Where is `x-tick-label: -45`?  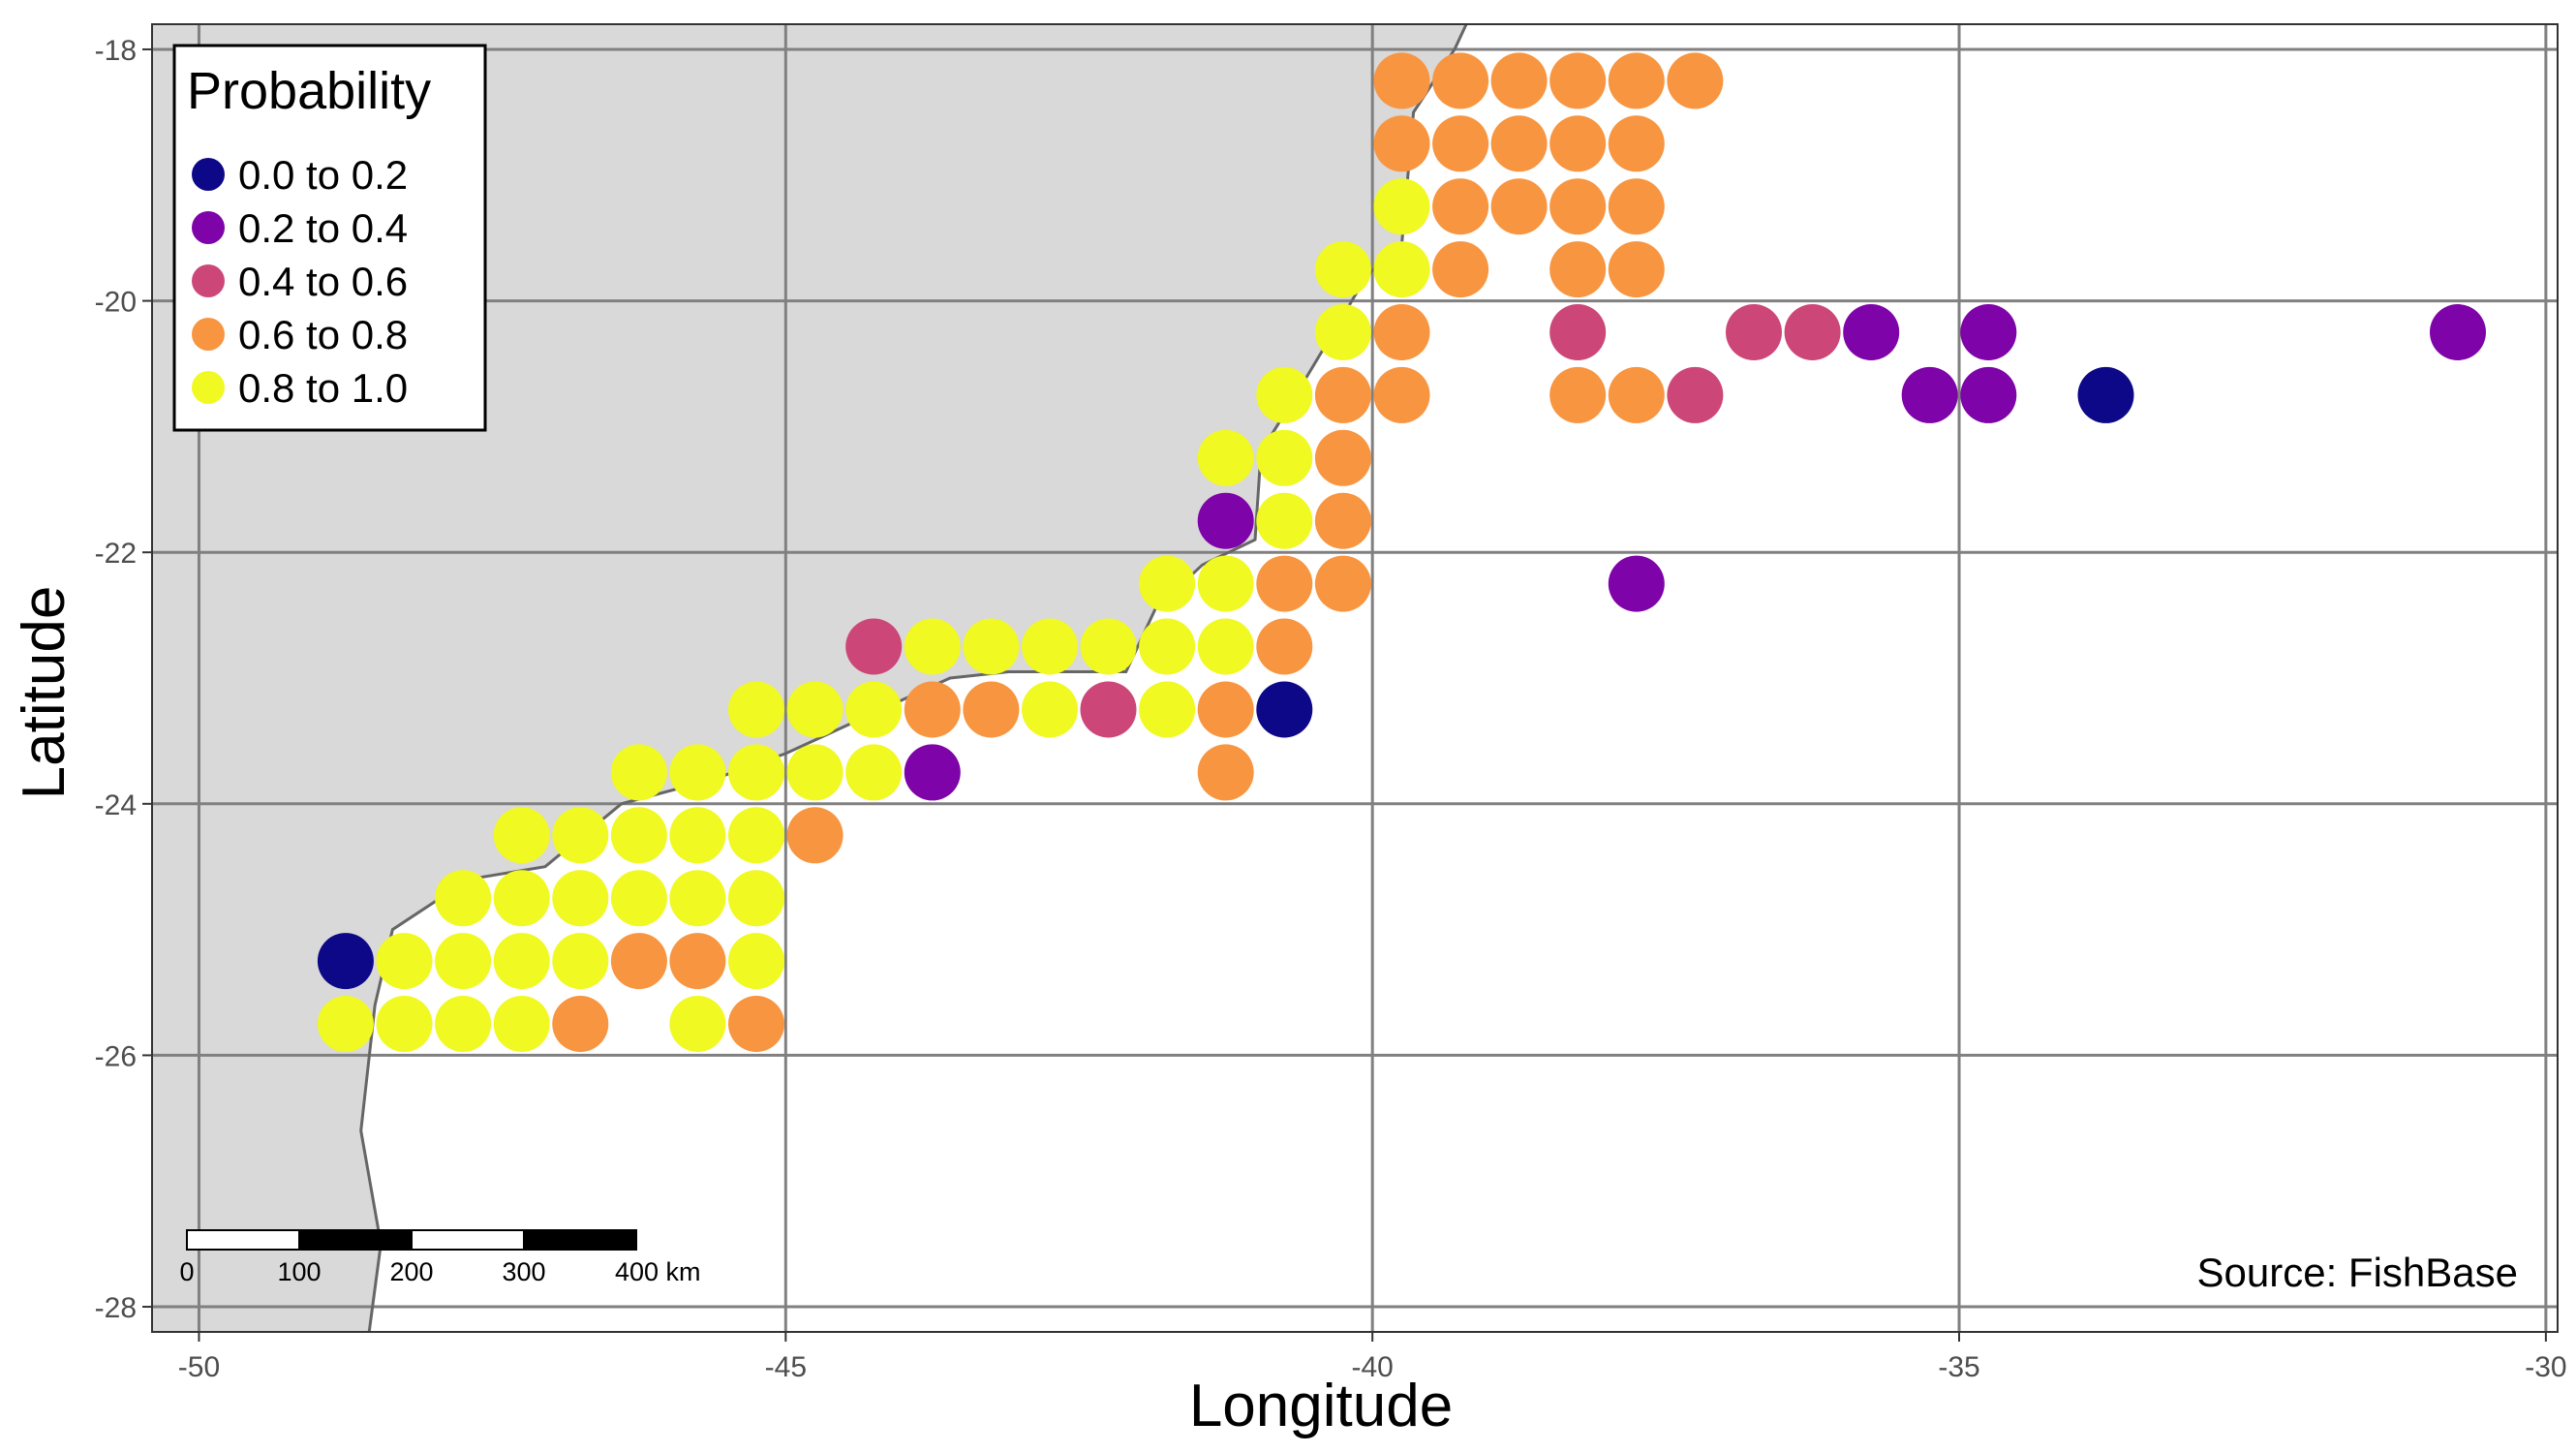
x-tick-label: -45 is located at coordinates (786, 1367).